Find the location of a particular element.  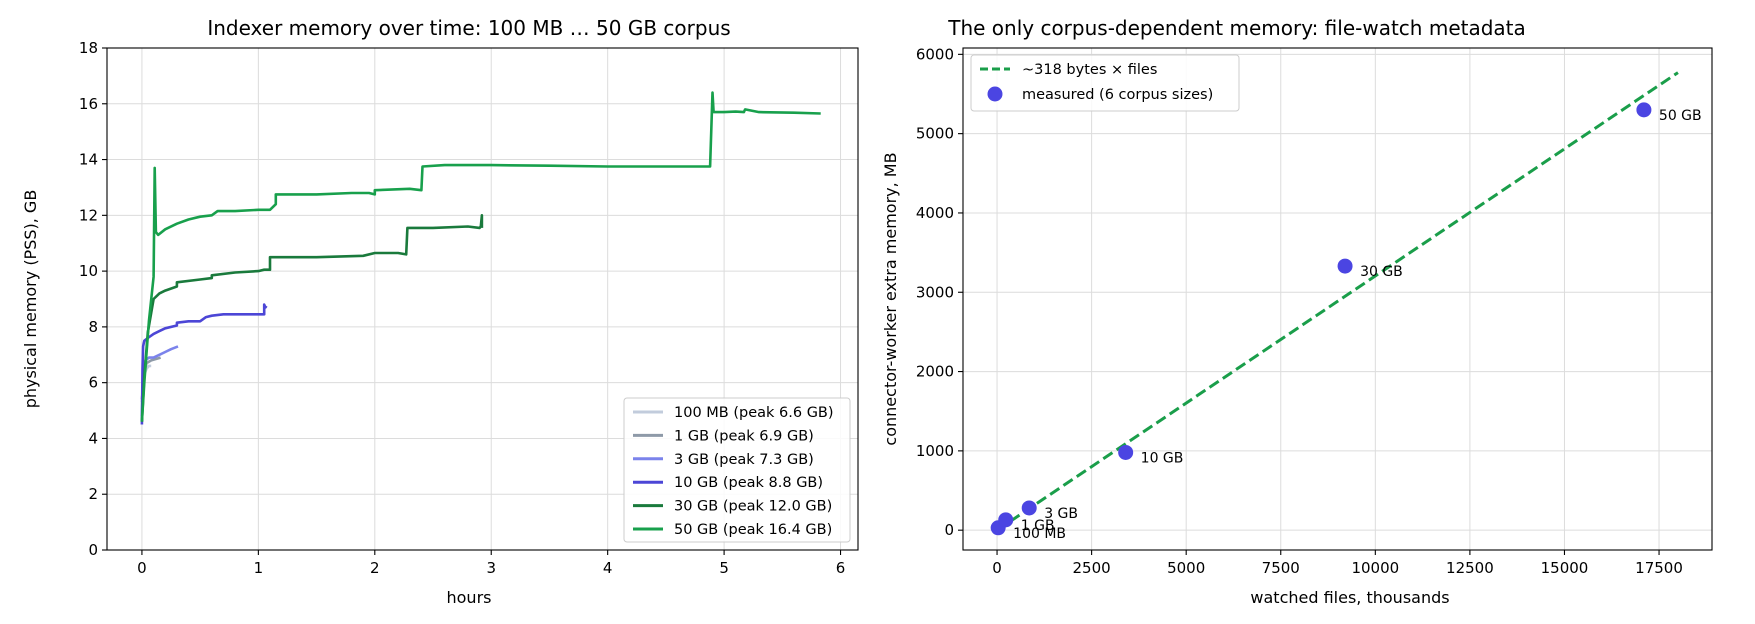

right-legend-box is located at coordinates (1105, 83).